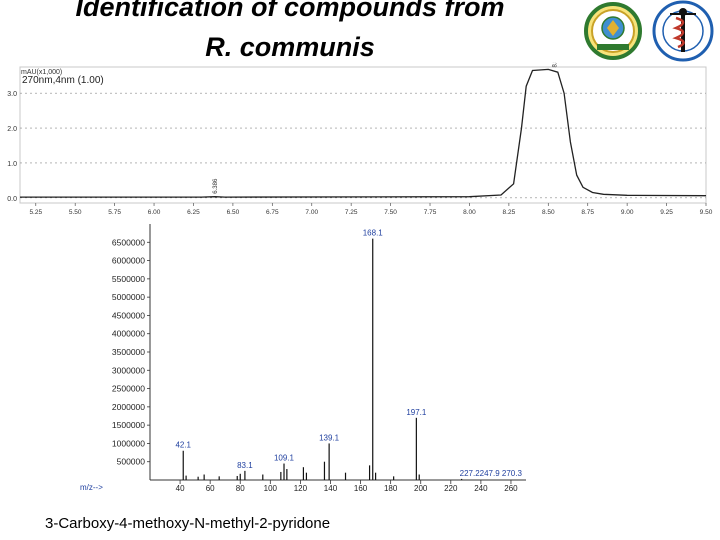 This screenshot has width=720, height=540. Describe the element at coordinates (331, 488) in the screenshot. I see `ms-x-tick-label: 140` at that location.